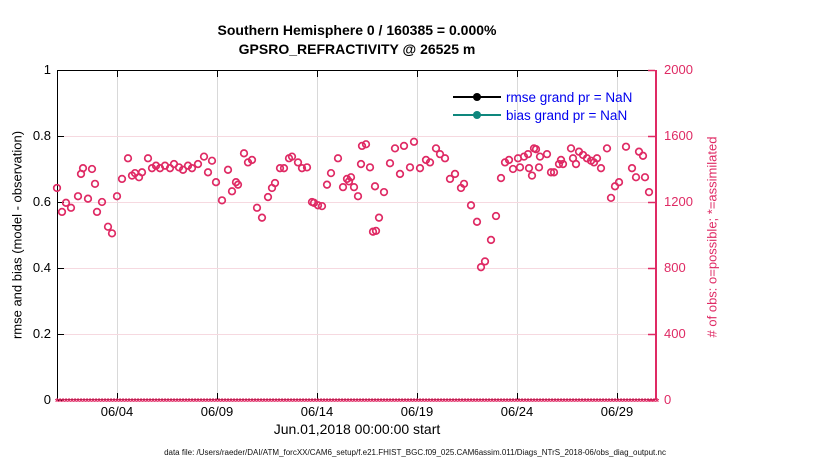 This screenshot has height=470, width=830. I want to click on legend-label-bias: bias grand pr = NaN, so click(567, 115).